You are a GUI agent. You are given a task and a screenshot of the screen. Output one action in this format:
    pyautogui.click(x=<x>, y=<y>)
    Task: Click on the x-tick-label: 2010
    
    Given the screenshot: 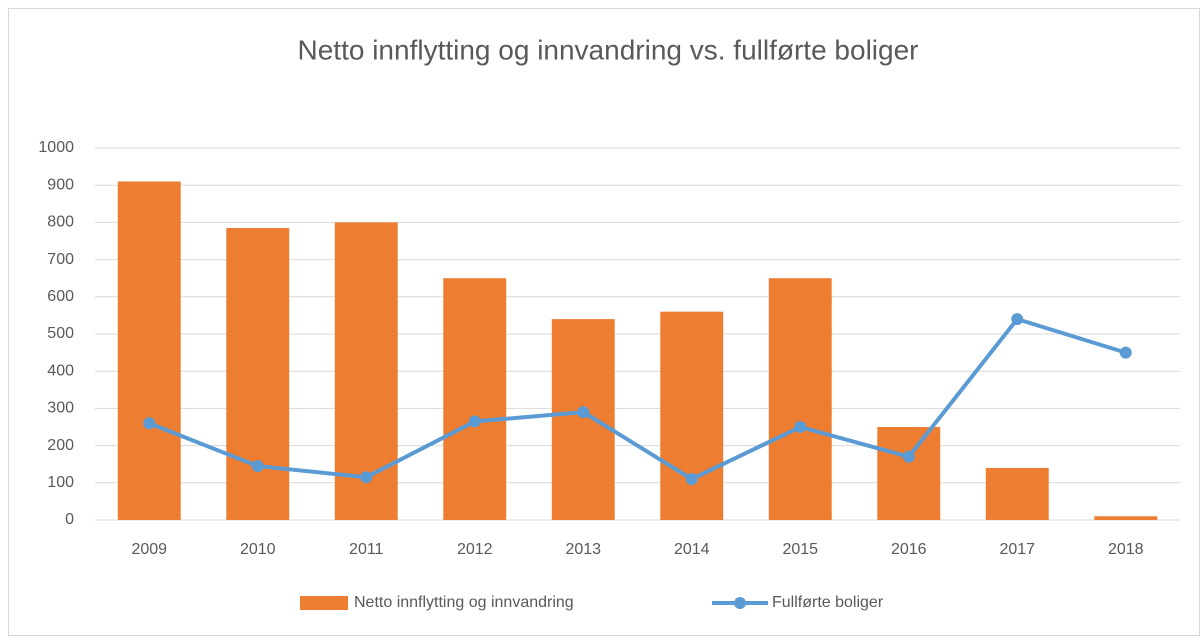 What is the action you would take?
    pyautogui.click(x=258, y=549)
    